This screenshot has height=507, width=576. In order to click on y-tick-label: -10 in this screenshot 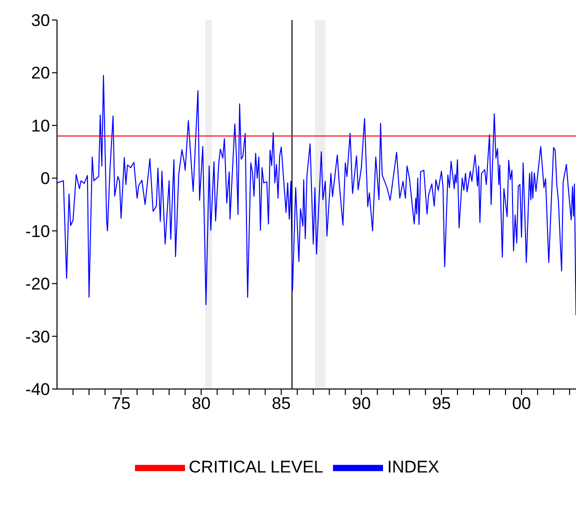, I will do `click(37, 231)`.